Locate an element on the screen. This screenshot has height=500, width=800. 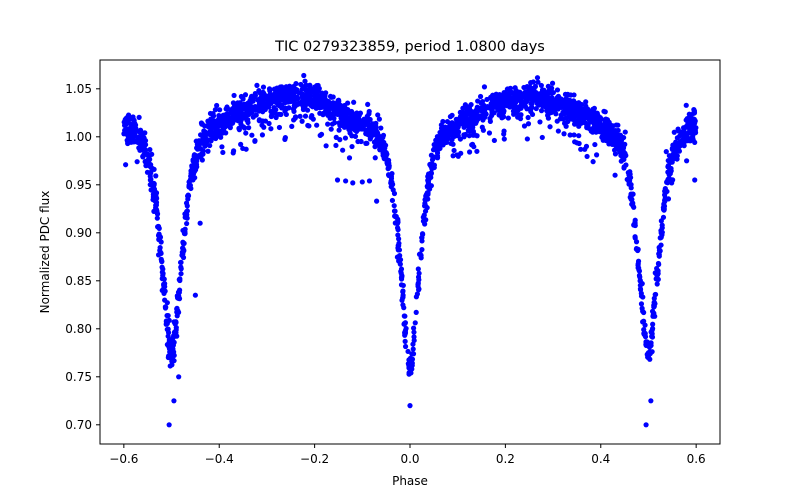
x-tick-label: 0.2 is located at coordinates (505, 459).